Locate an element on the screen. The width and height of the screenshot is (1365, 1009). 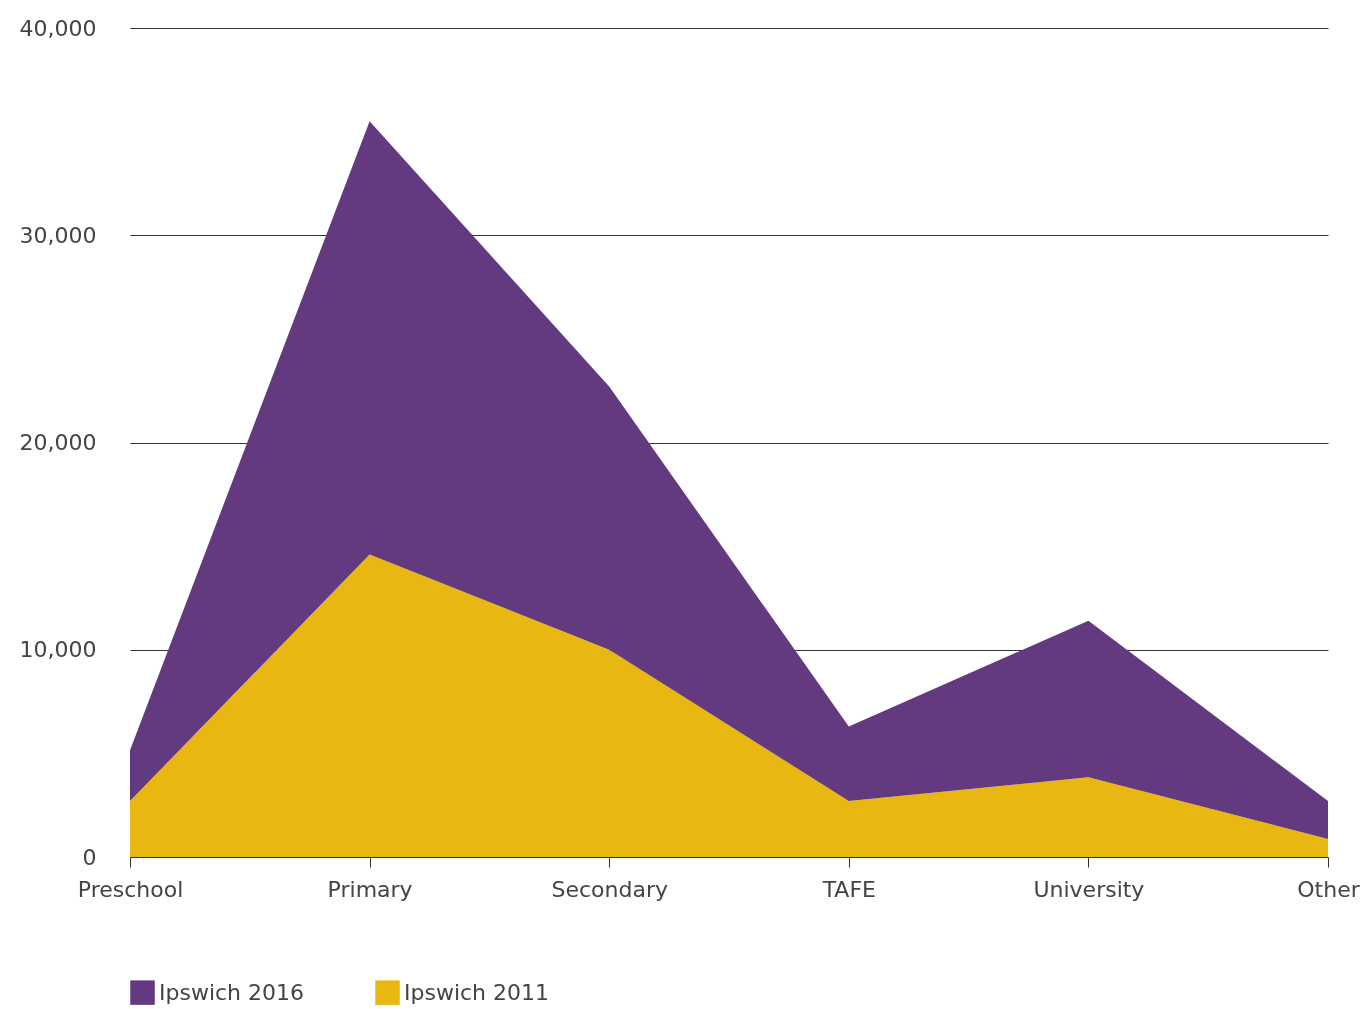
x-tick-label: Secondary is located at coordinates (609, 889).